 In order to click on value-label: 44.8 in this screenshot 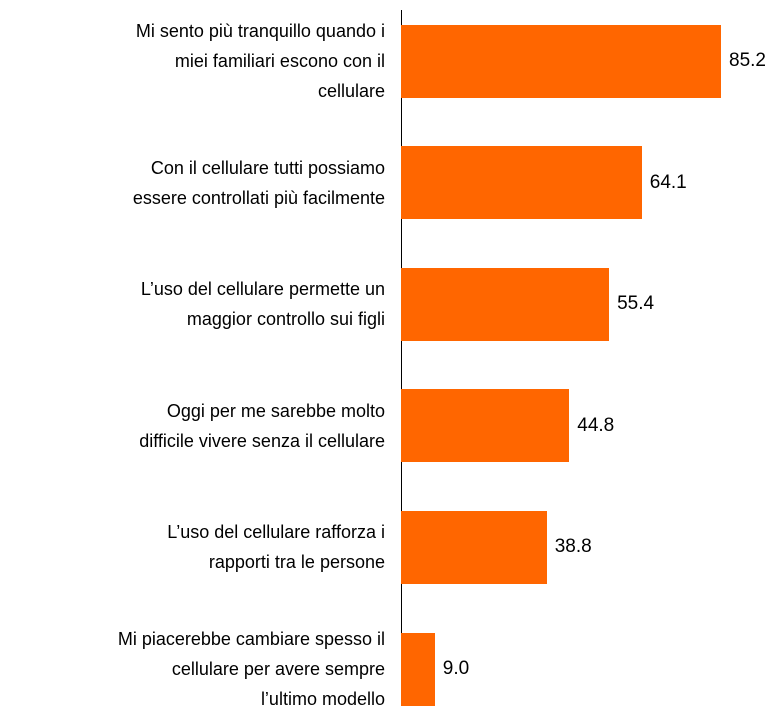, I will do `click(596, 425)`.